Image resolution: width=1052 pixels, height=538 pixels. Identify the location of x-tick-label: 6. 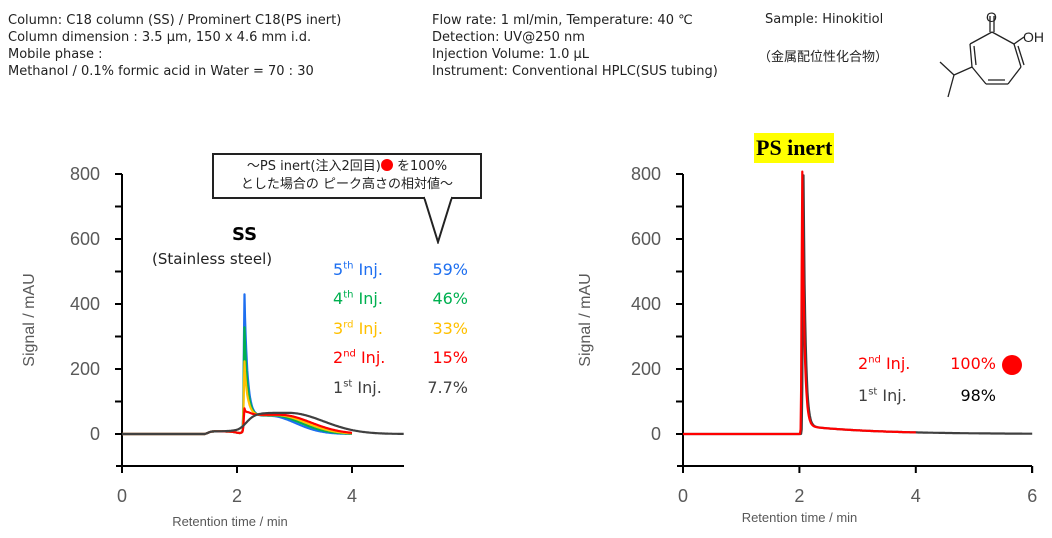
(1032, 496).